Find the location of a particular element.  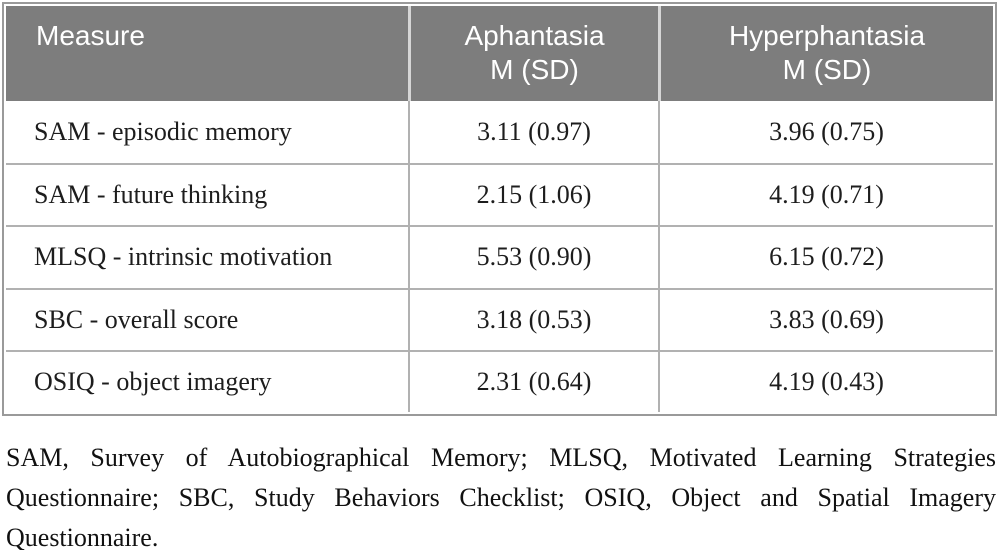

header-cell-aphantasia: Aphantasia M (SD) is located at coordinates (533, 53).